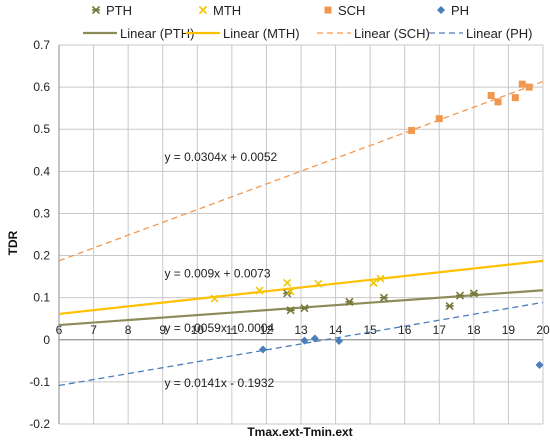 The image size is (550, 443). I want to click on legend-label: Linear (PH), so click(499, 33).